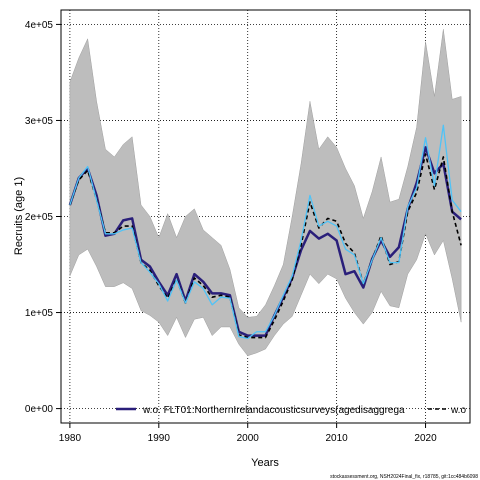 The image size is (480, 480). I want to click on y-tick-label: 2e+05, so click(39, 217).